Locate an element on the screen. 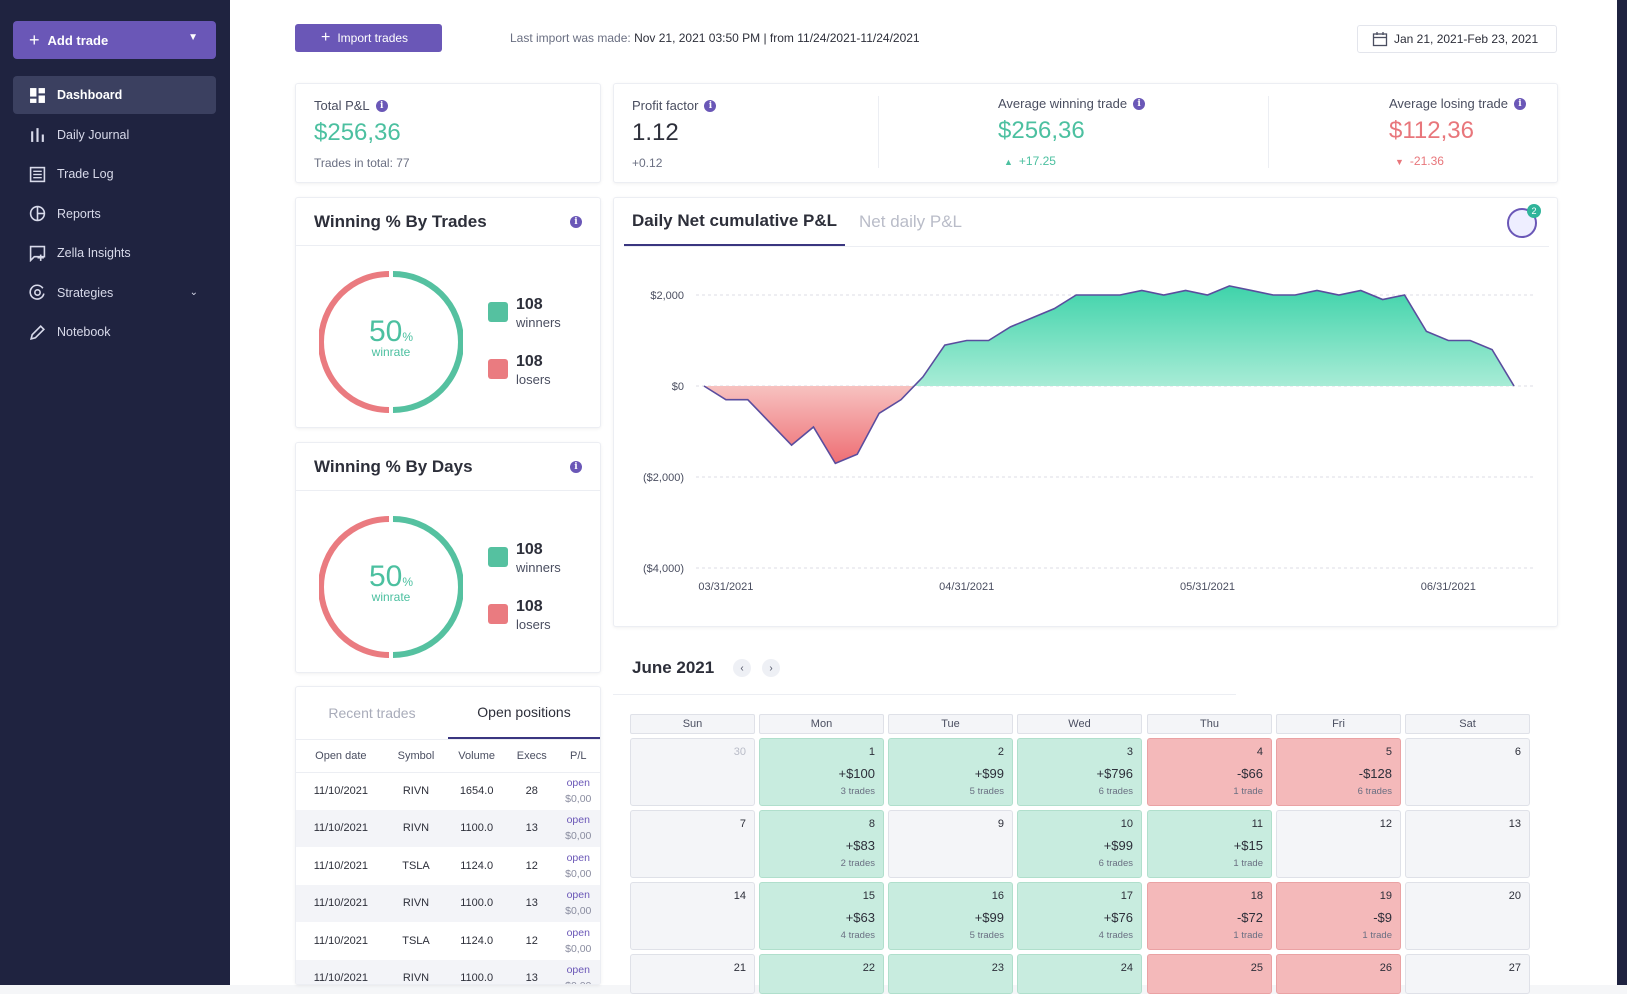  calendar-day: 30 is located at coordinates (692, 772).